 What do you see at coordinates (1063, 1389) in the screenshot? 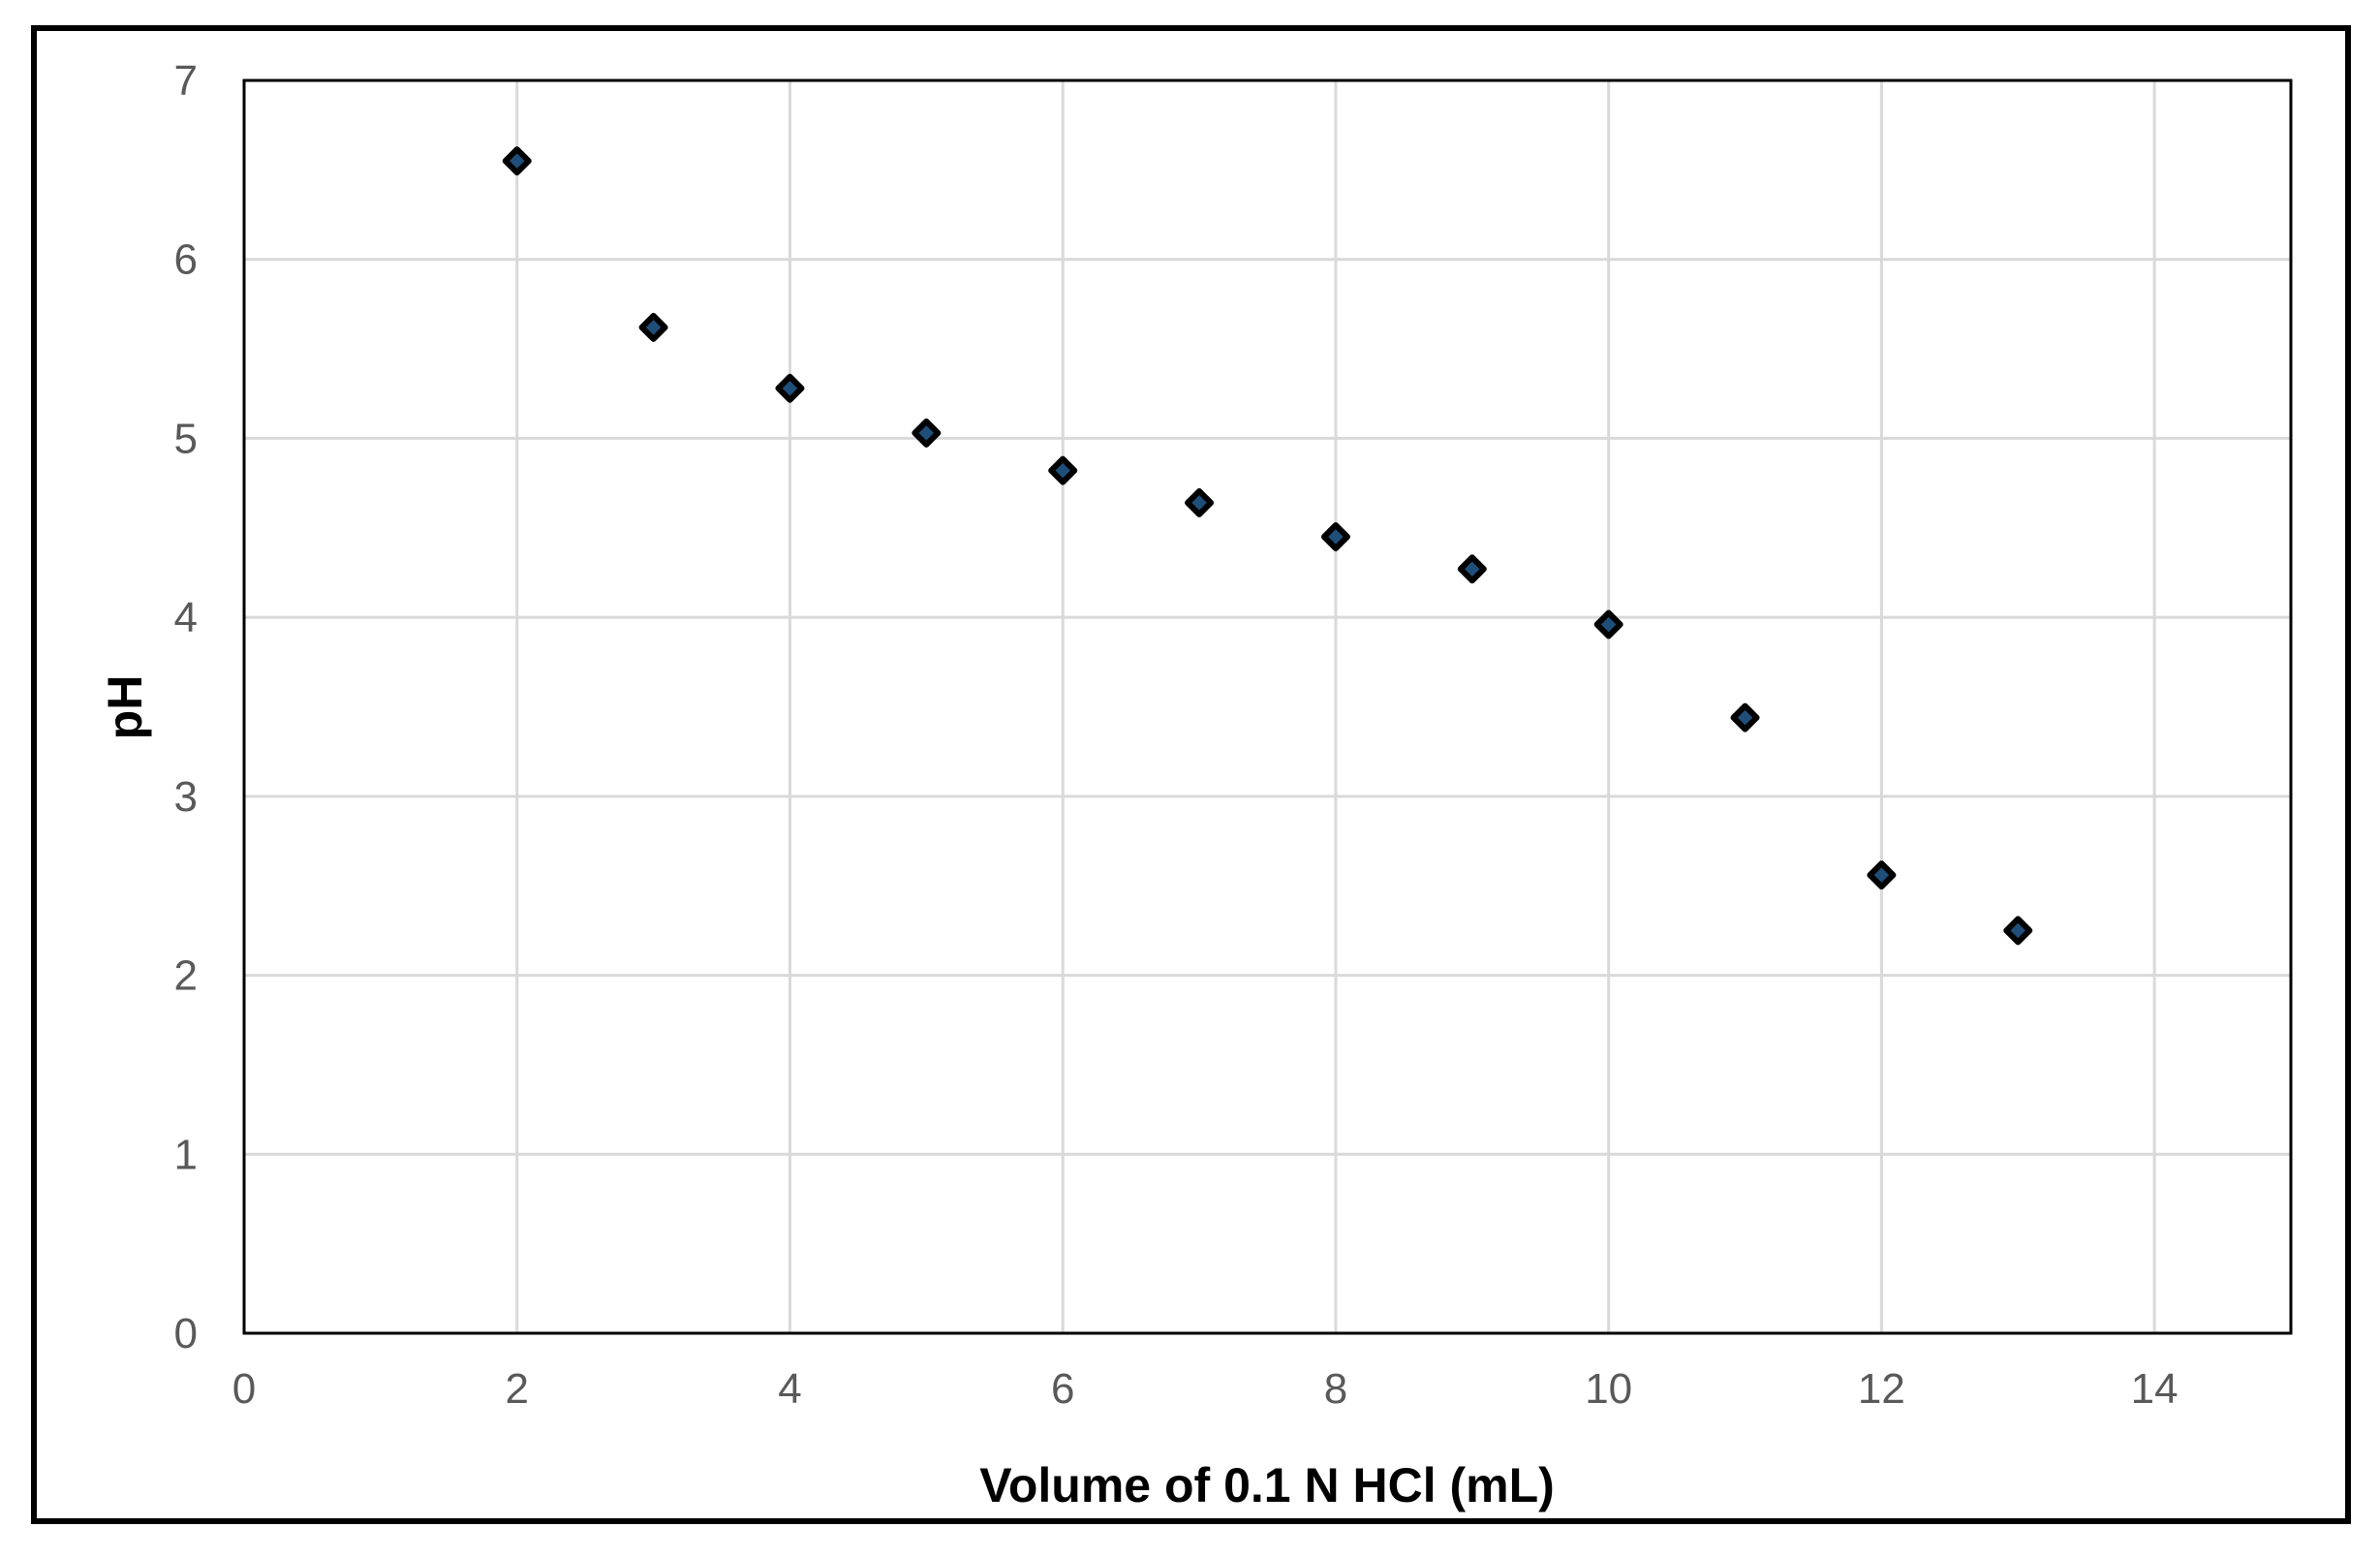
I see `x-tick-label: 6` at bounding box center [1063, 1389].